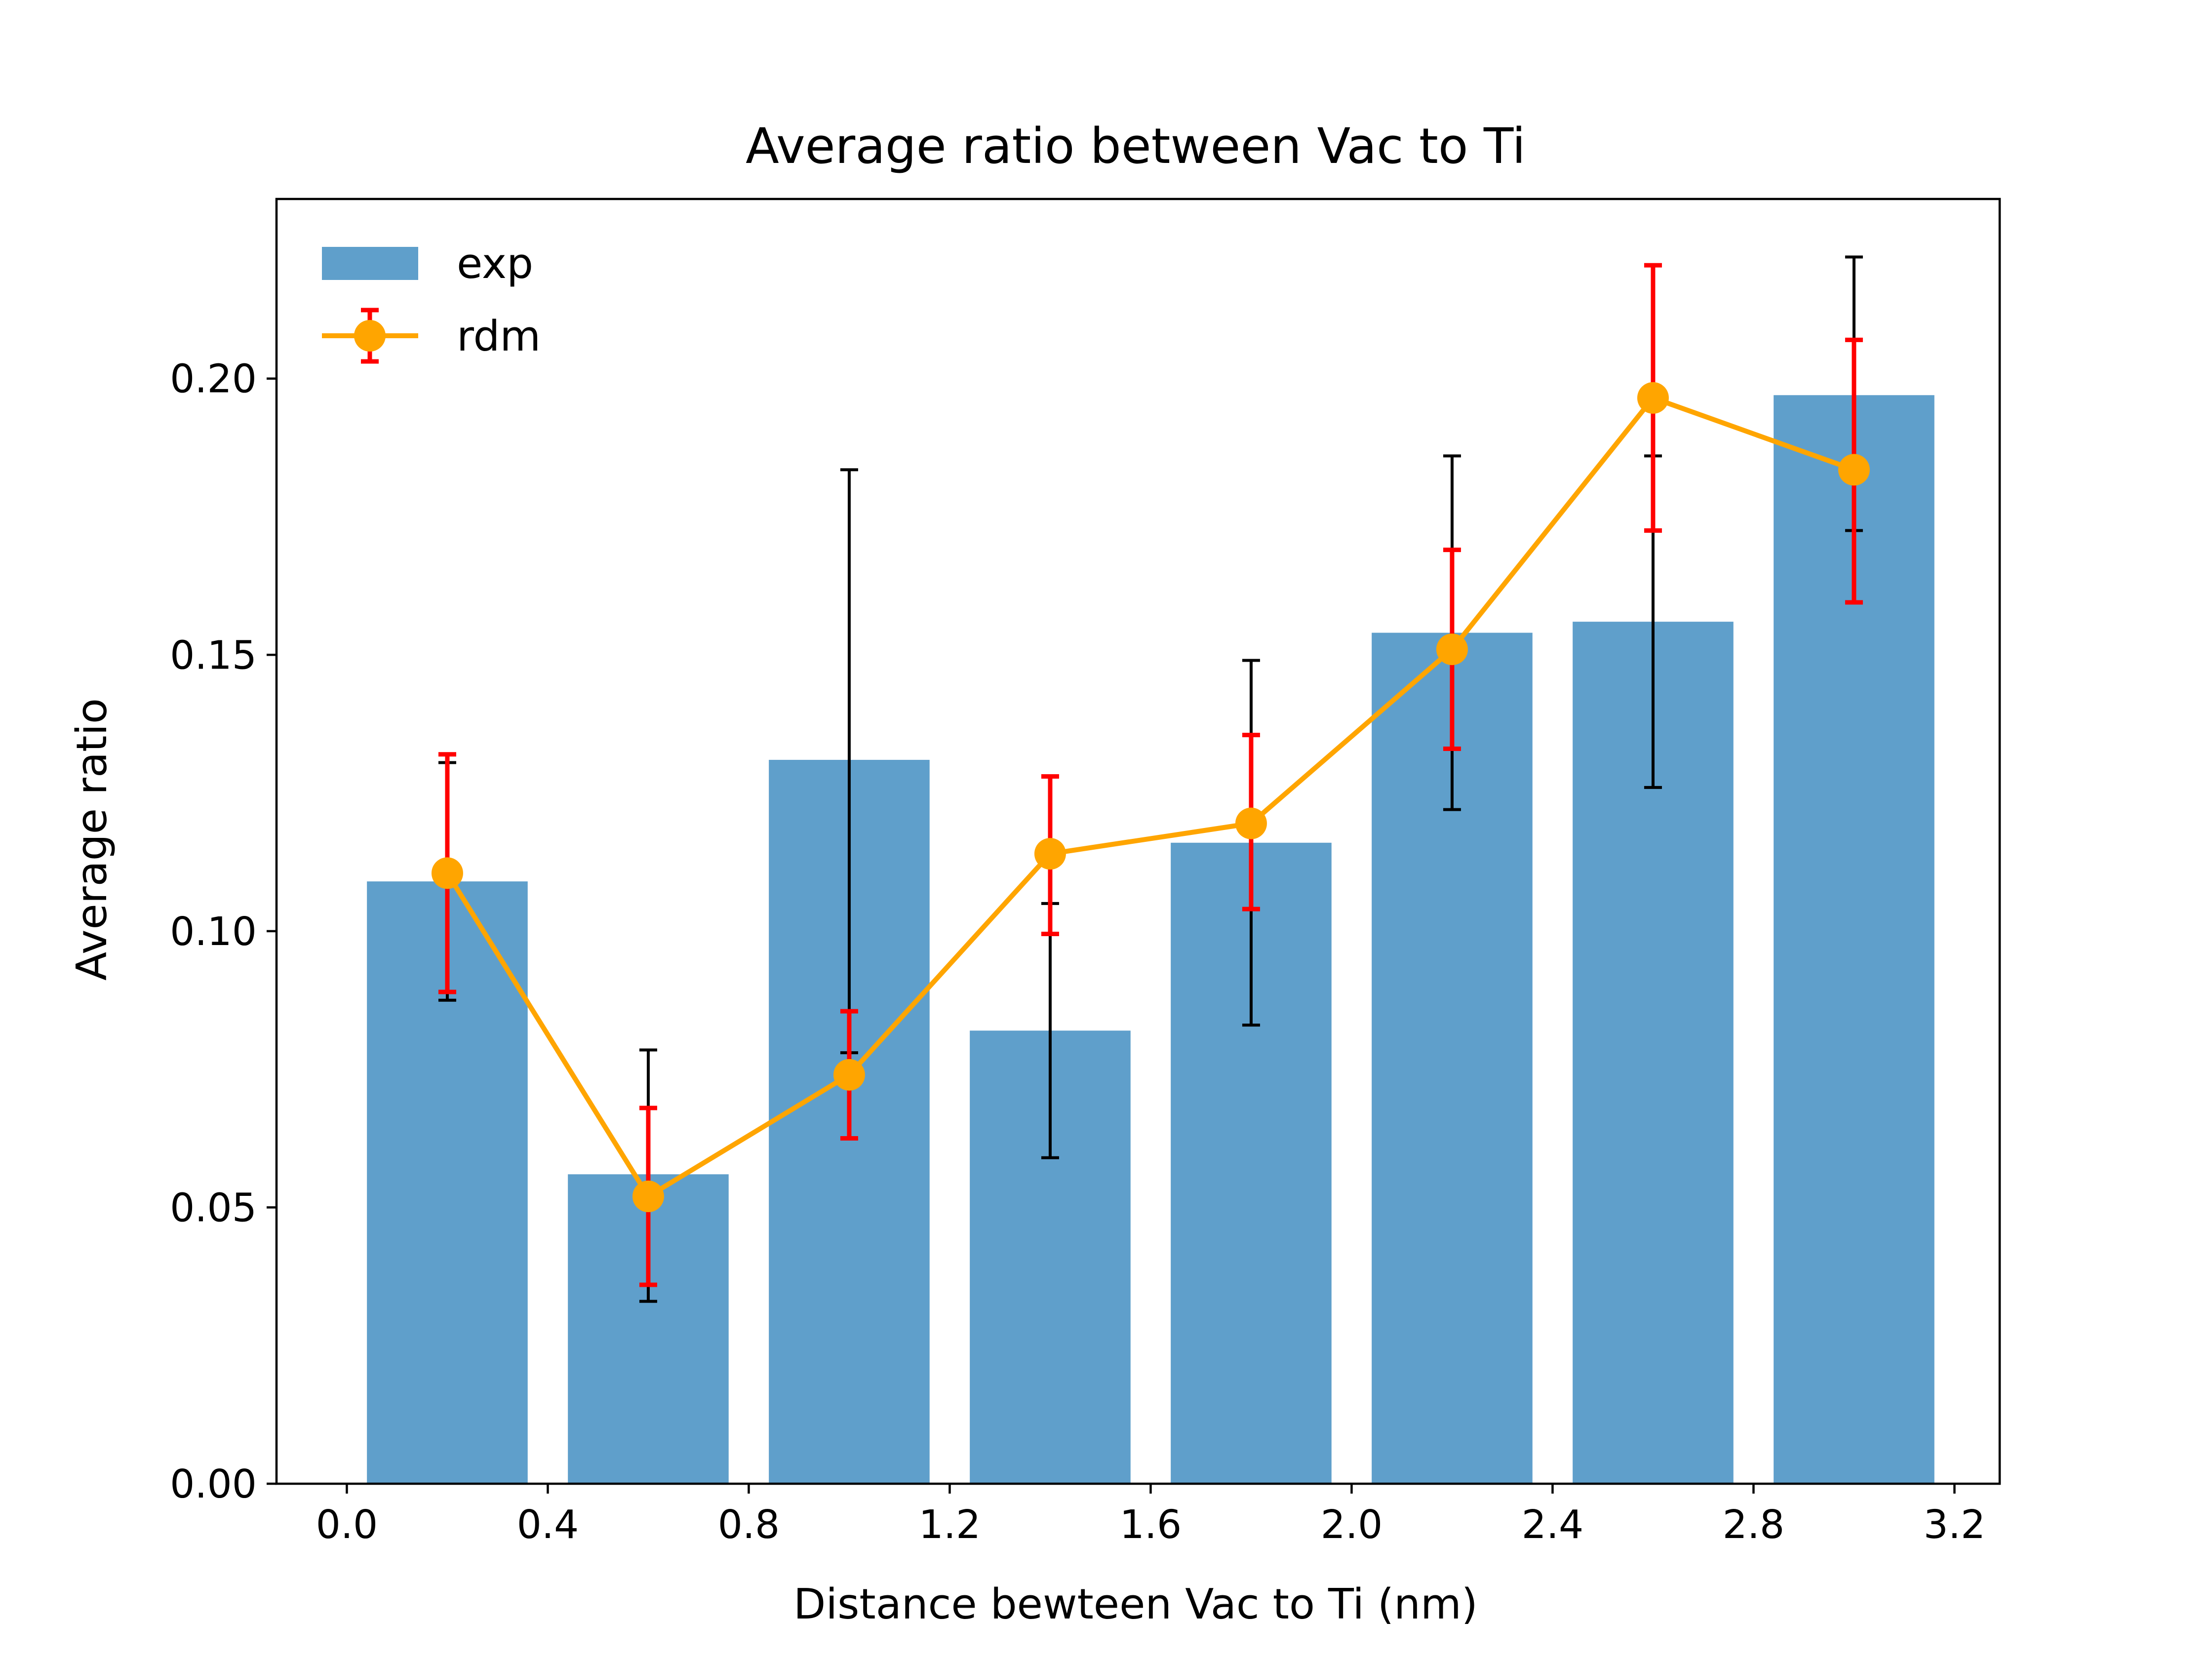 The width and height of the screenshot is (2212, 1659). I want to click on y-tick-label-2: 0.10, so click(213, 932).